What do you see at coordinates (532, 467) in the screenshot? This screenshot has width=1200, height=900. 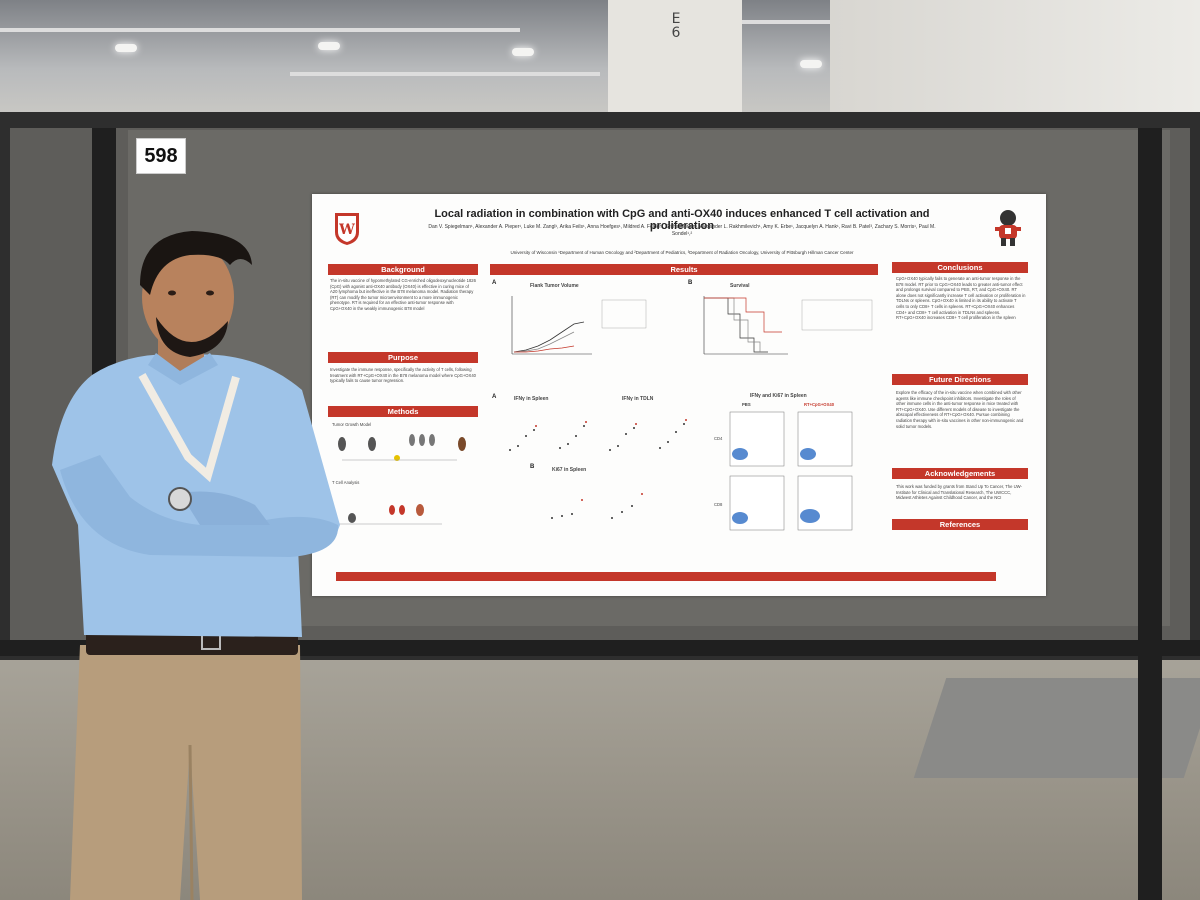 I see `panel-b2-letter: B` at bounding box center [532, 467].